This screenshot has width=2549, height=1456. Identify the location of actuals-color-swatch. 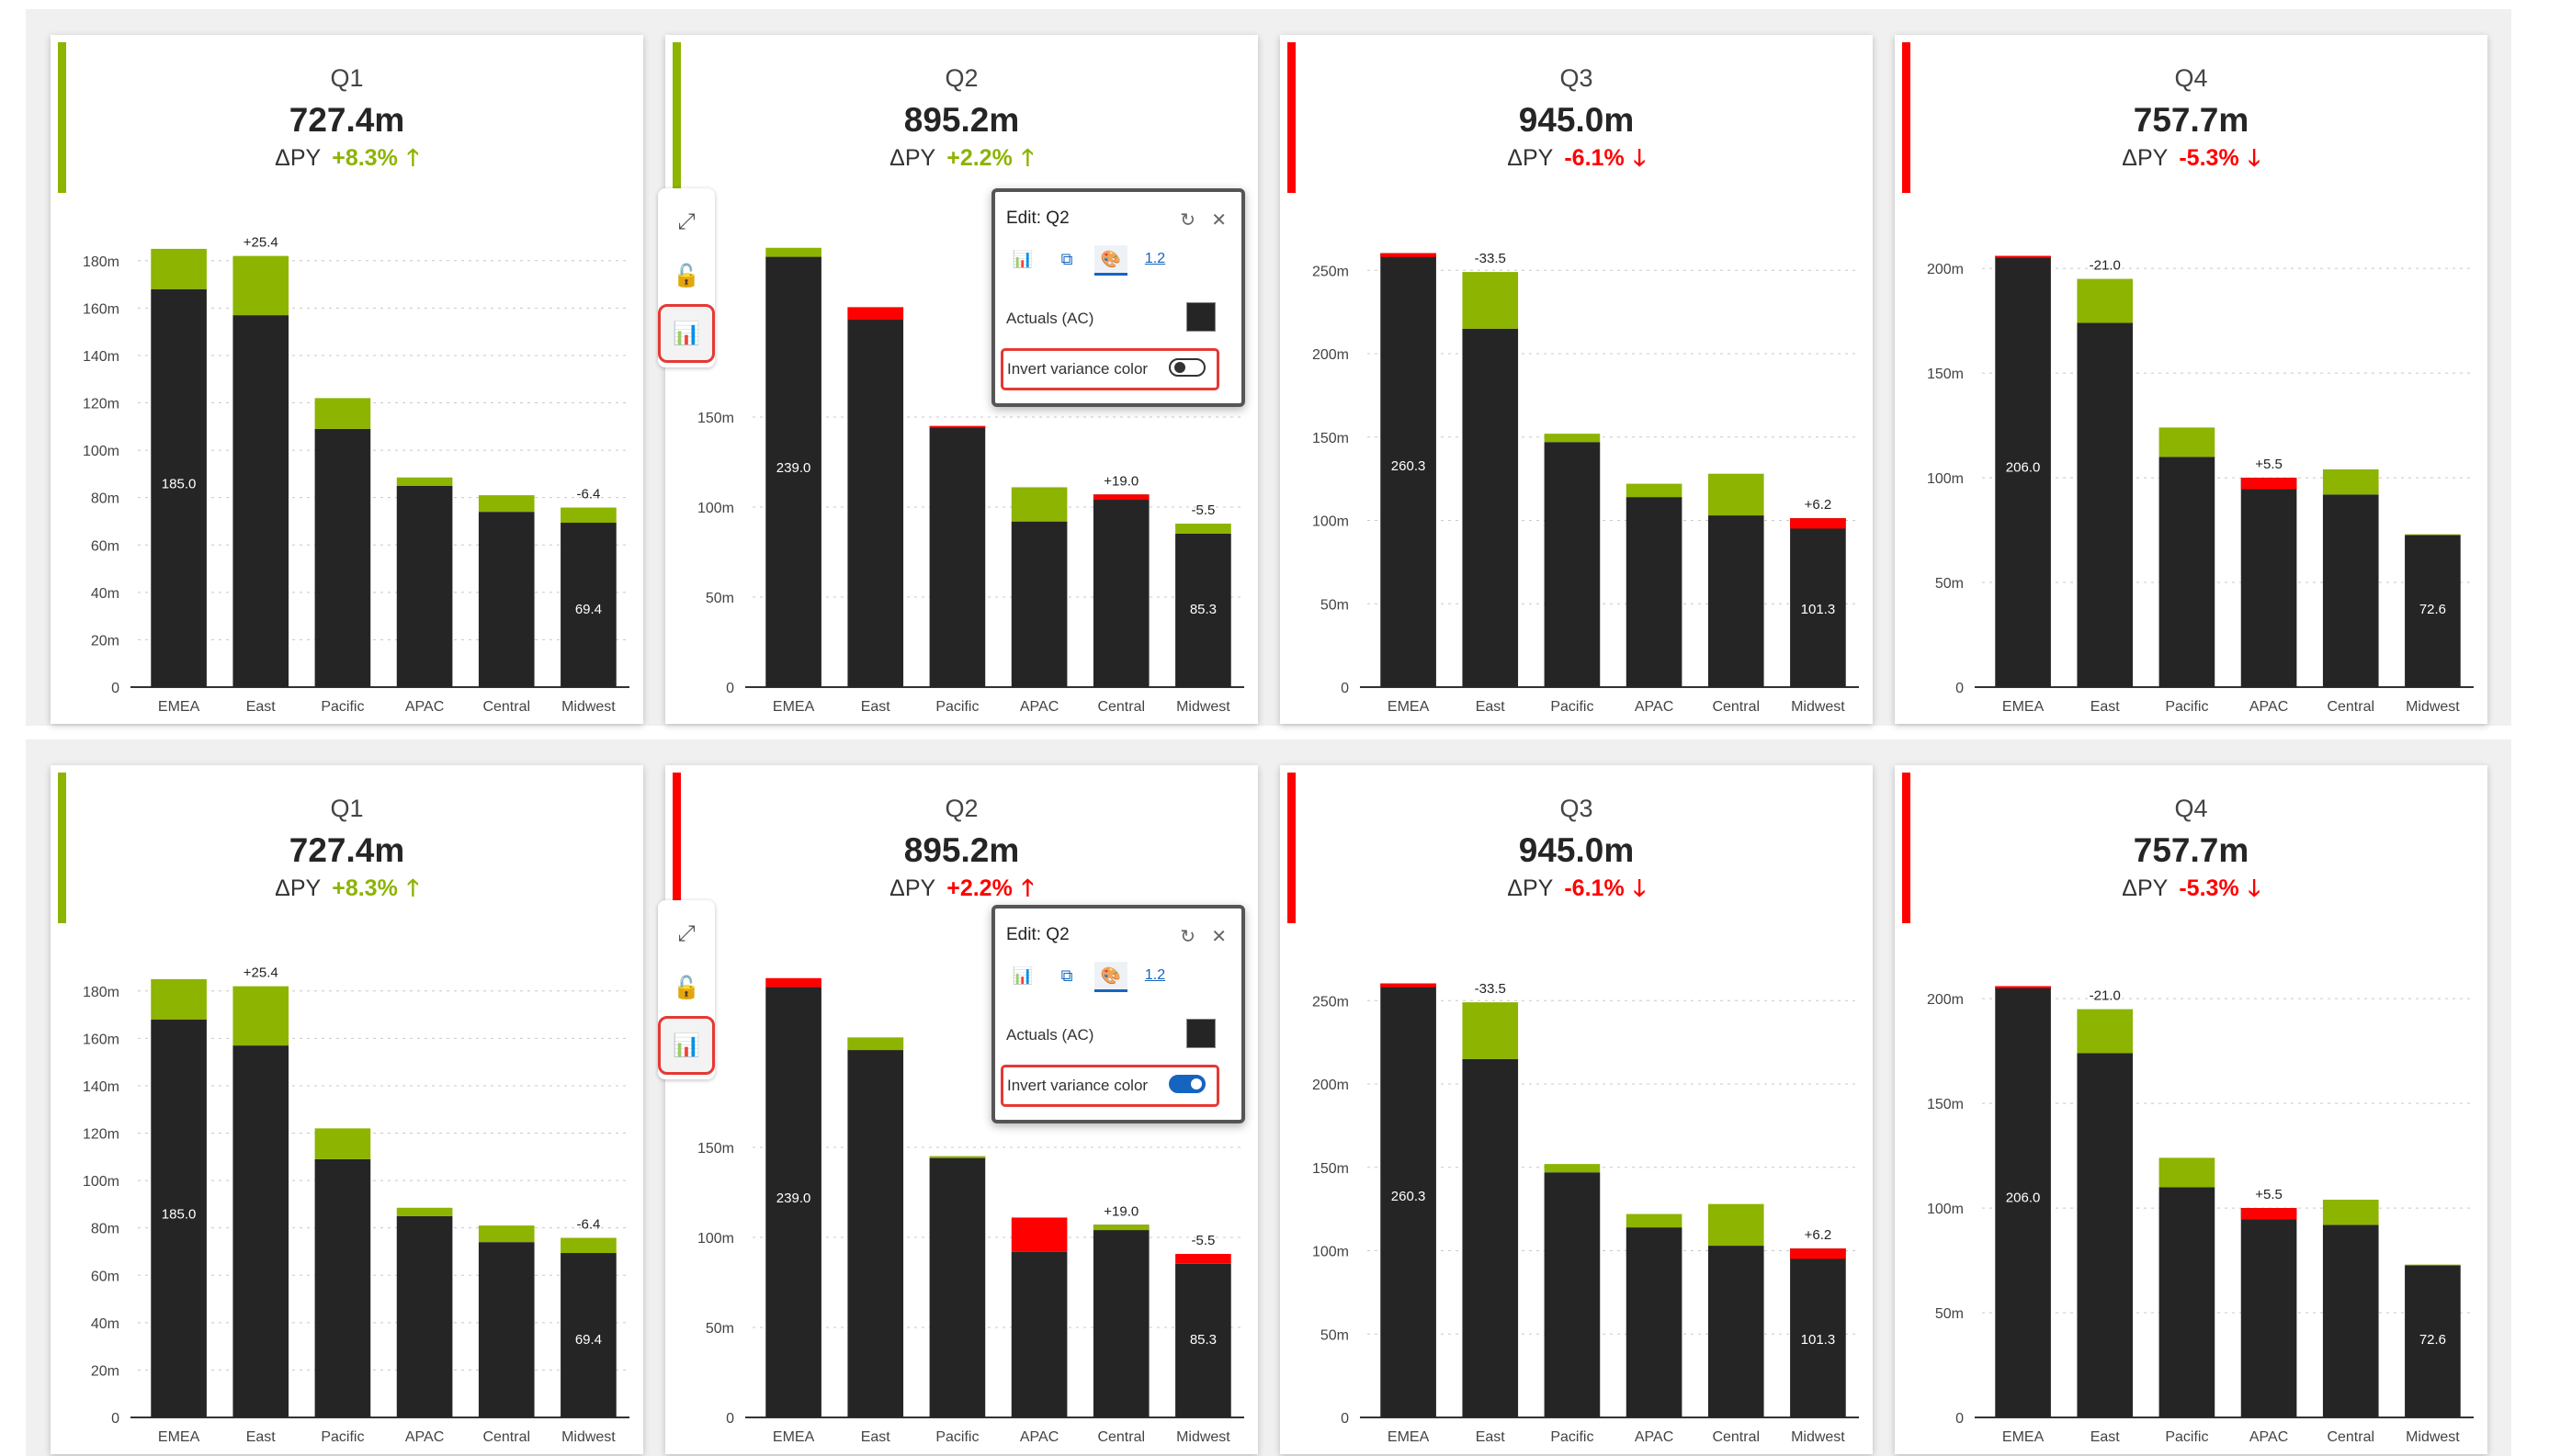
(1201, 317).